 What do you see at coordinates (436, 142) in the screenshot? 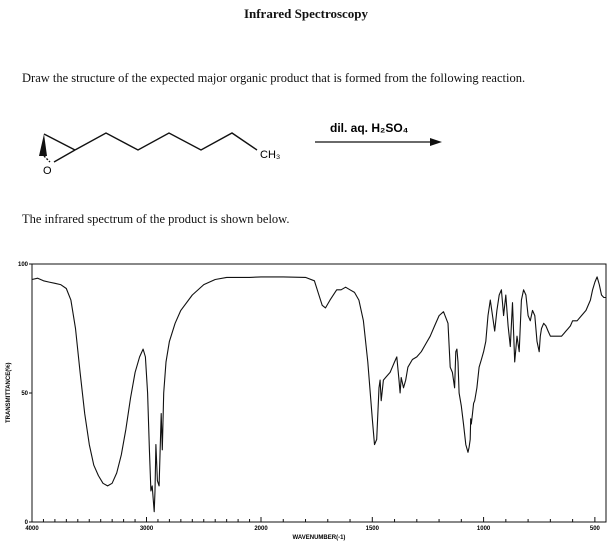
I see `arrow-head-icon` at bounding box center [436, 142].